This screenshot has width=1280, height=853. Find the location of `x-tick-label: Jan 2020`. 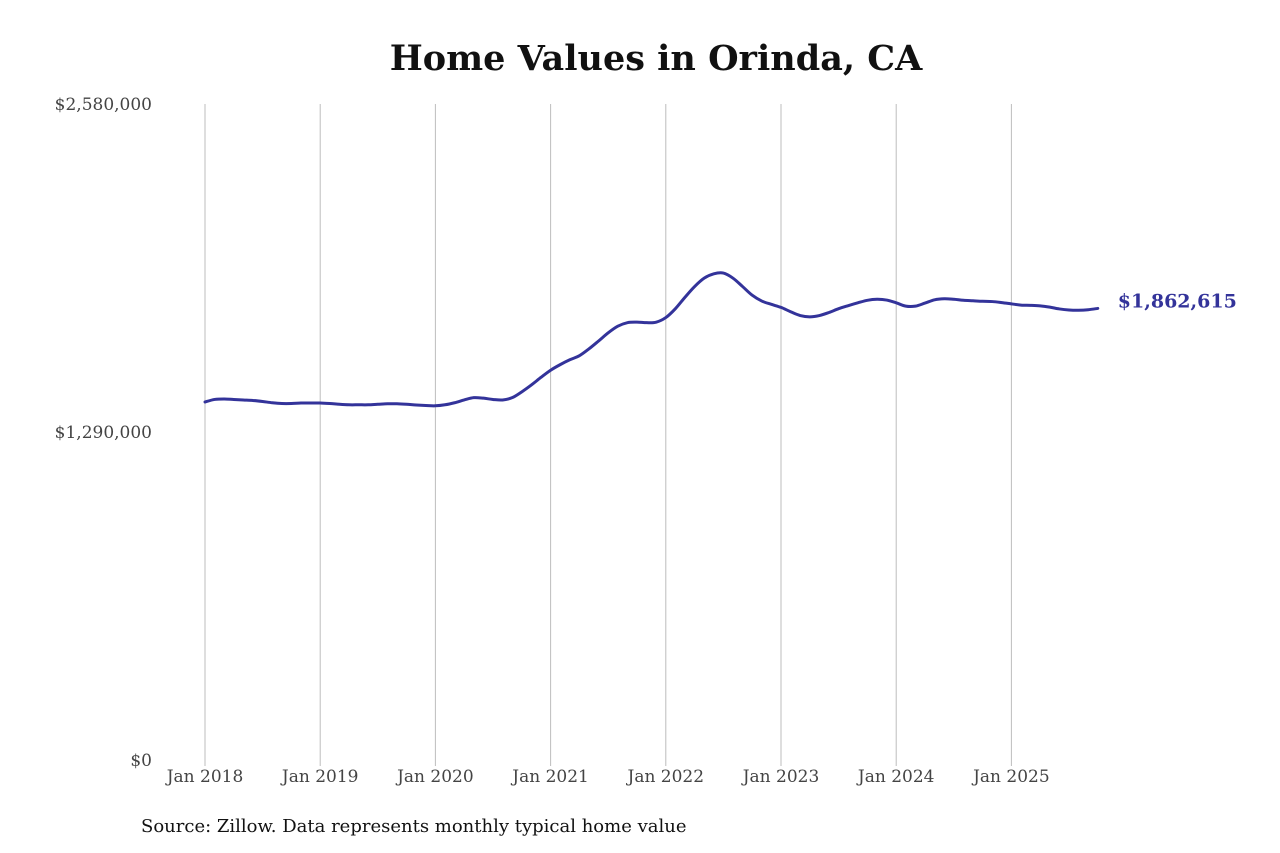

x-tick-label: Jan 2020 is located at coordinates (434, 777).